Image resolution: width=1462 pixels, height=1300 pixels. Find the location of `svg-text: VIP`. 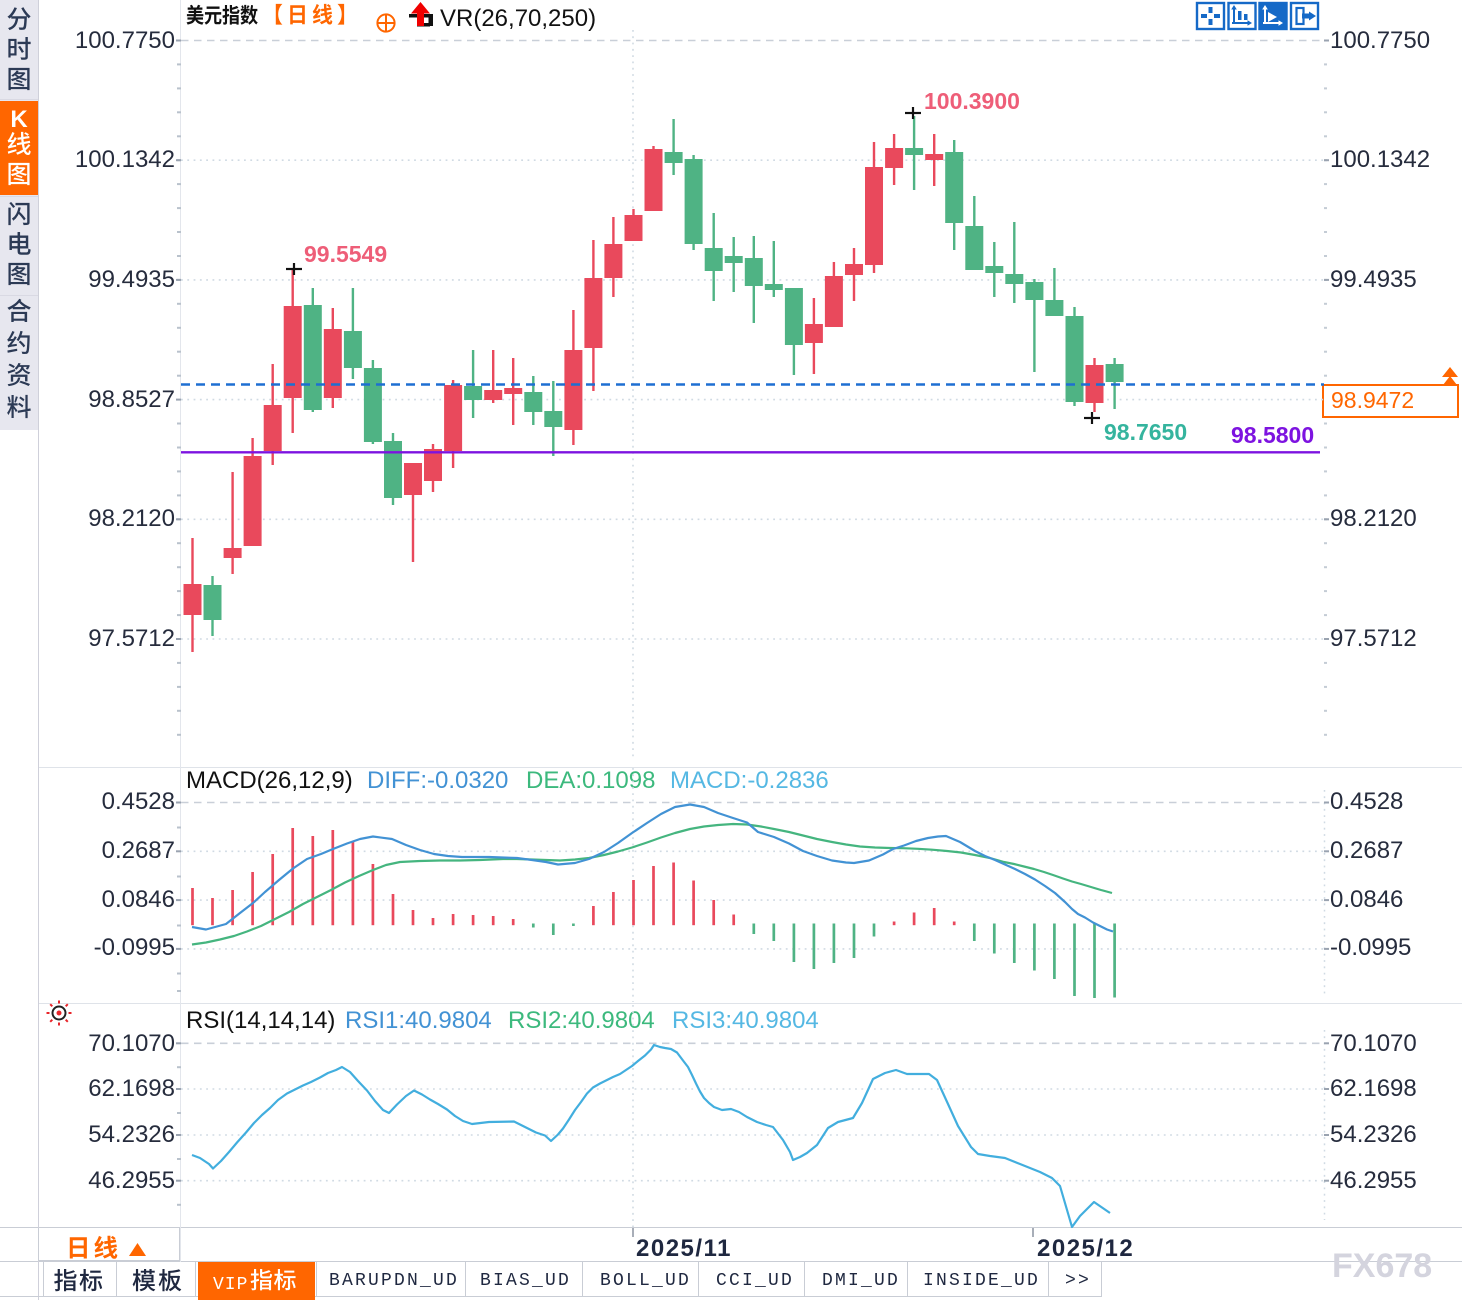

svg-text: VIP is located at coordinates (230, 1285).